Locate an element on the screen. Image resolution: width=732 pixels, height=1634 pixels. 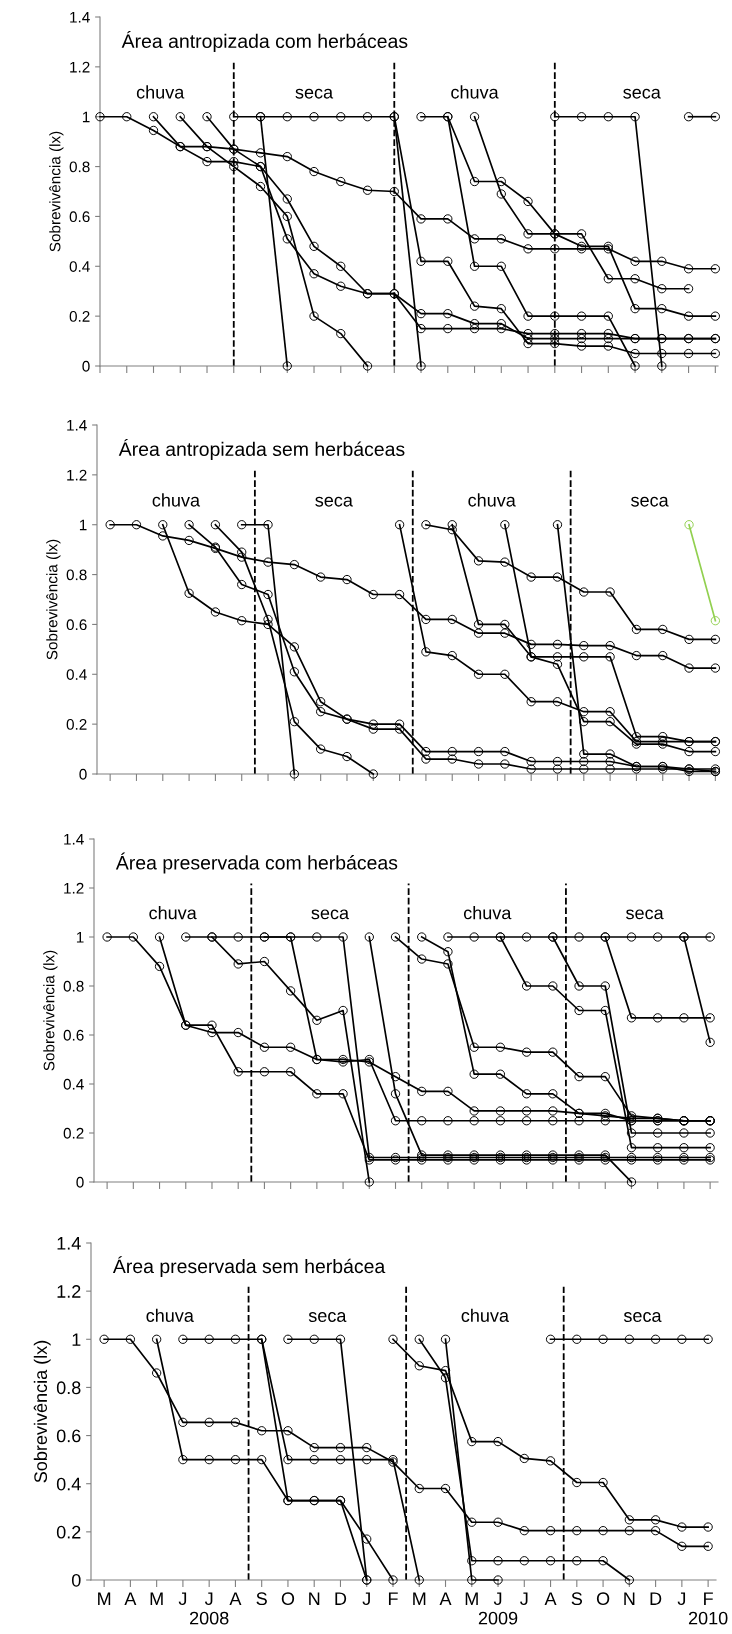
x-tick-label: F is located at coordinates (393, 1598).